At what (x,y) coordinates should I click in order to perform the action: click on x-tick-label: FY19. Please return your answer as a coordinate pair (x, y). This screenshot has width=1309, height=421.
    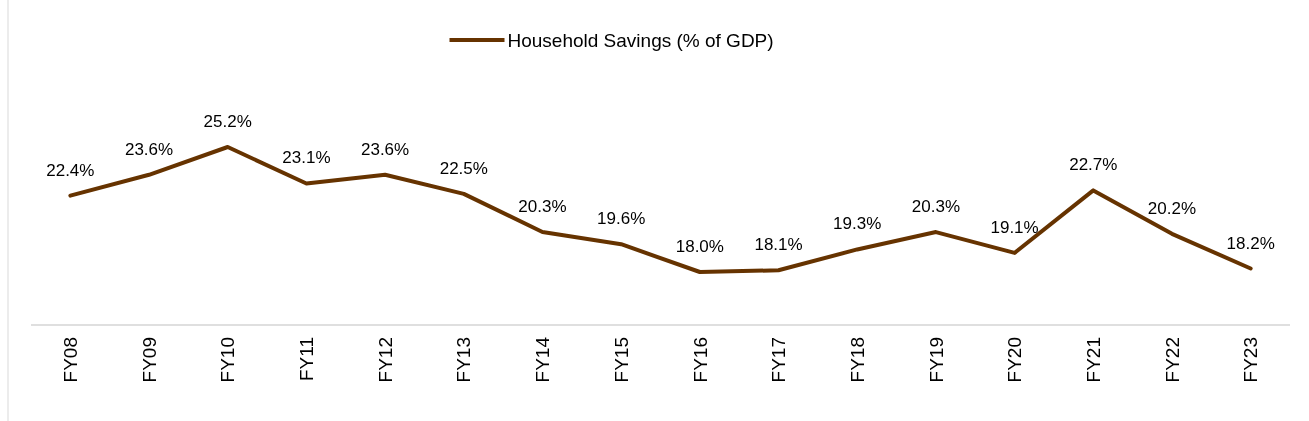
    Looking at the image, I should click on (936, 360).